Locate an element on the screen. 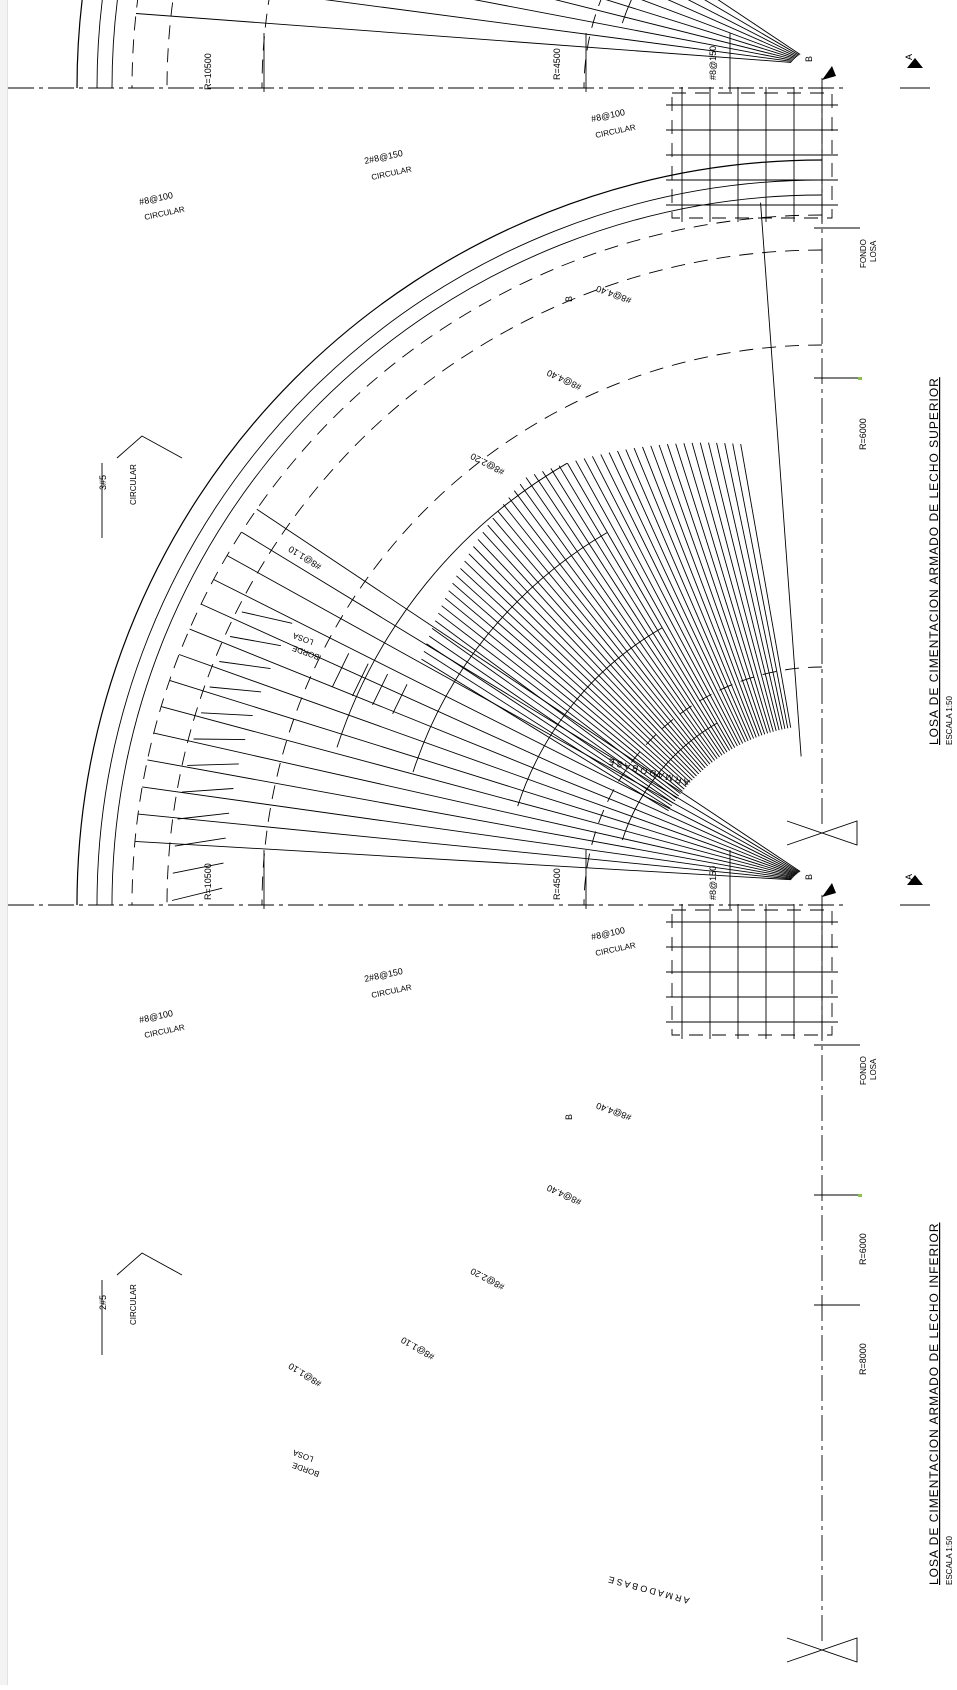  armado-base-note: A R M A D O B A S E is located at coordinates (648, 1589).